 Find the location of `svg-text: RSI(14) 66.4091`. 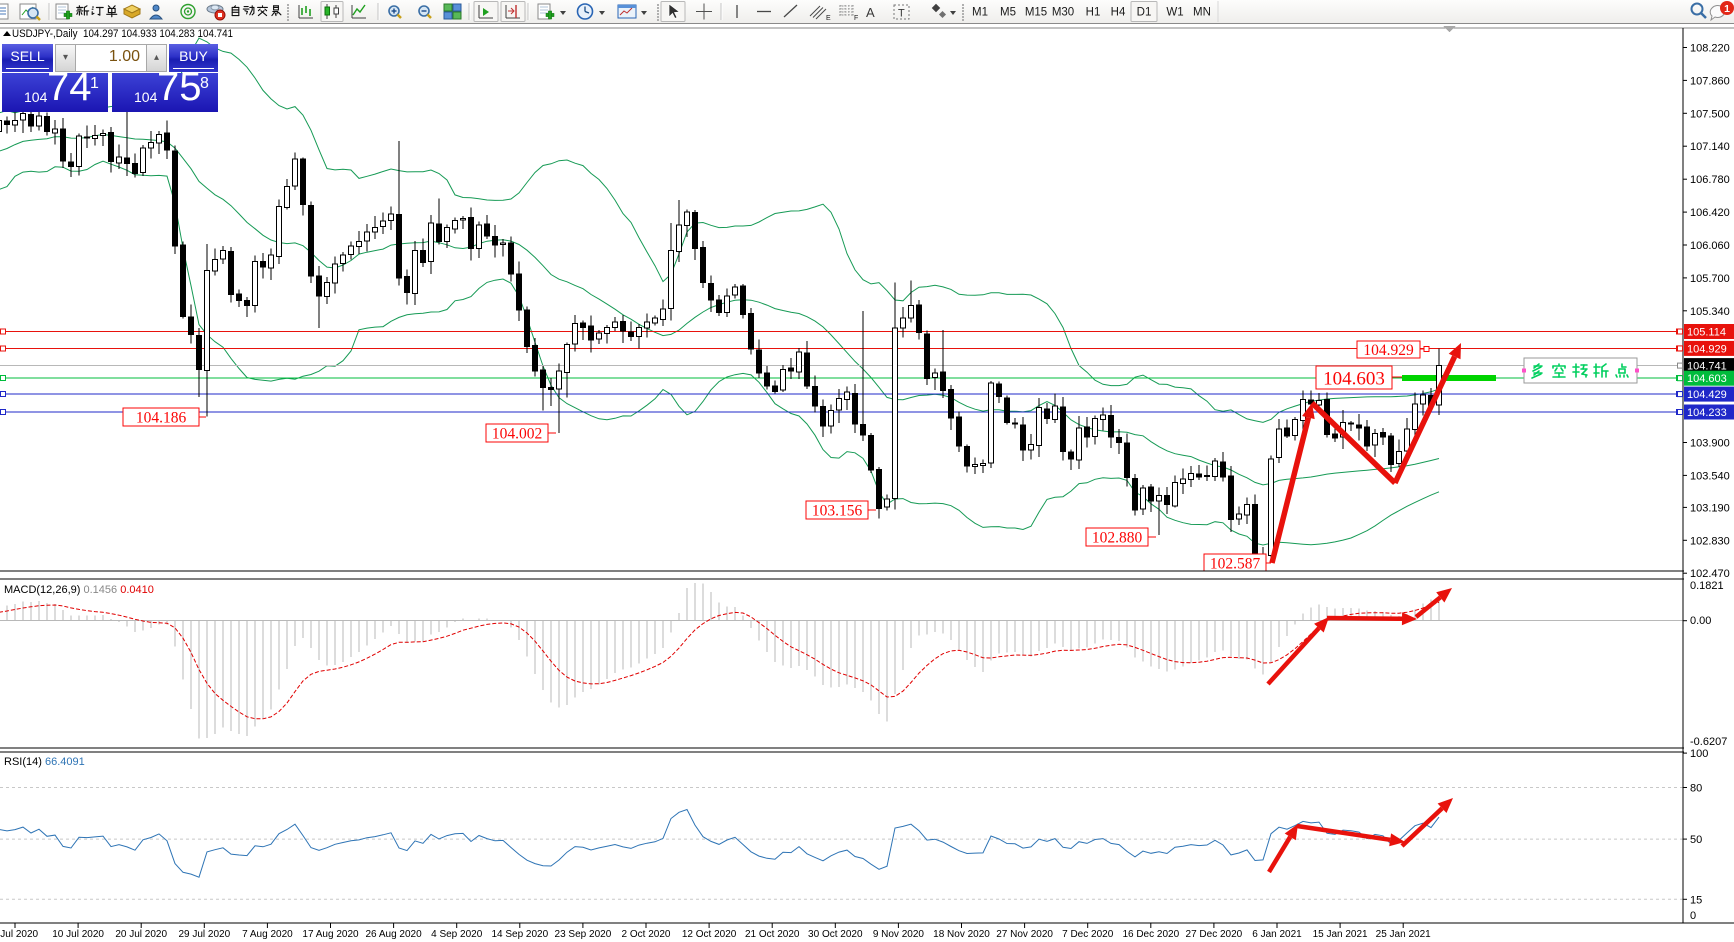

svg-text: RSI(14) 66.4091 is located at coordinates (44, 762).